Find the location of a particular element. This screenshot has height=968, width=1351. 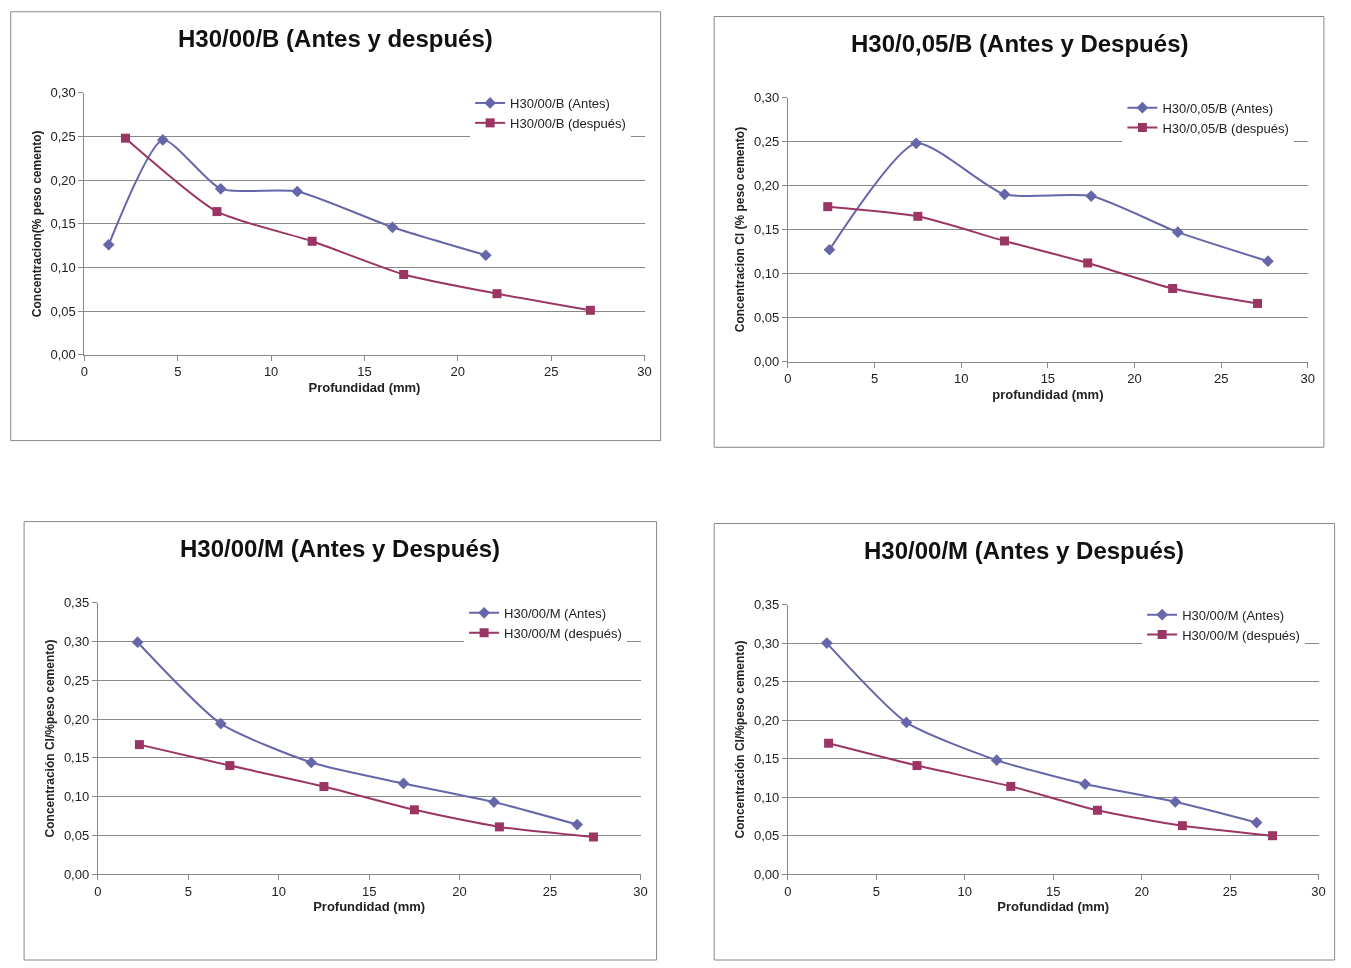

y-axis-title: Concentracion(% peso cemento) is located at coordinates (36, 224).